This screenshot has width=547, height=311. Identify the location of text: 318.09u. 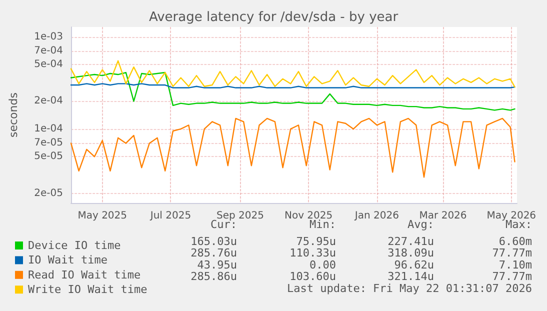
(411, 253).